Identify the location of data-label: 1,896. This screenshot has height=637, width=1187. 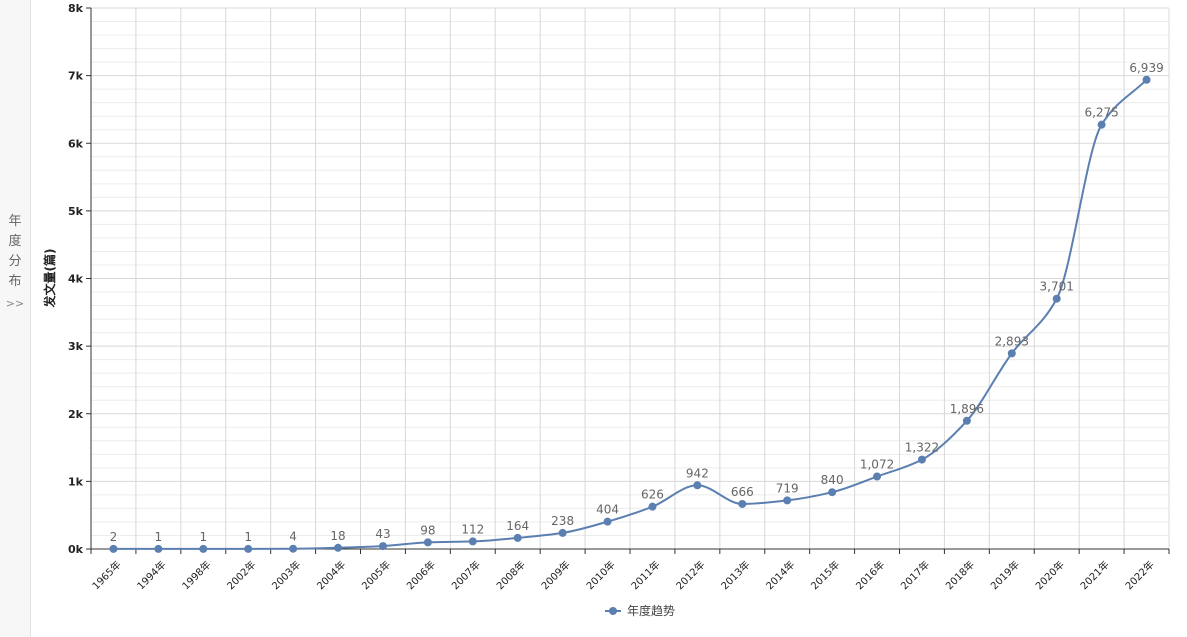
(967, 409).